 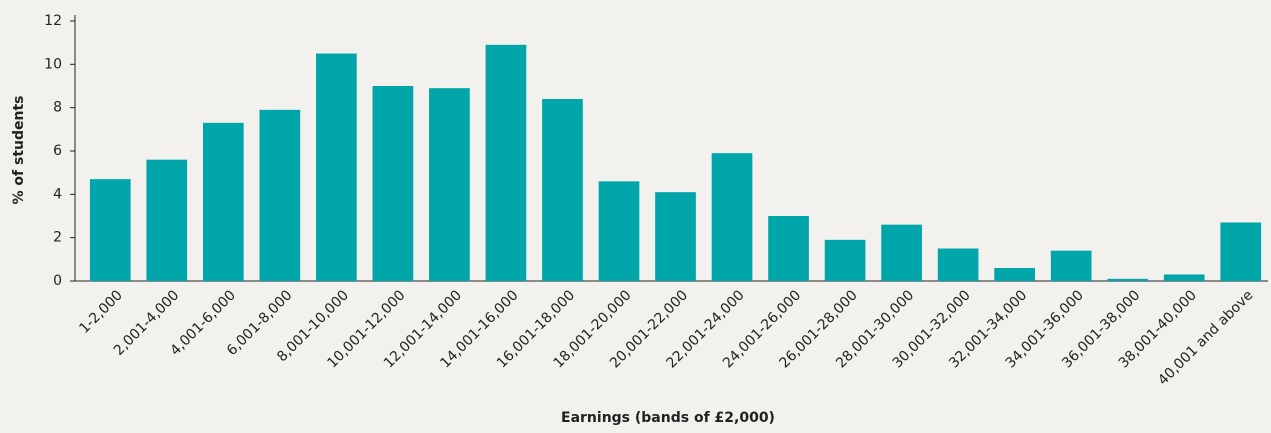 What do you see at coordinates (668, 418) in the screenshot?
I see `x-axis-label: Earnings (bands of £2,000)` at bounding box center [668, 418].